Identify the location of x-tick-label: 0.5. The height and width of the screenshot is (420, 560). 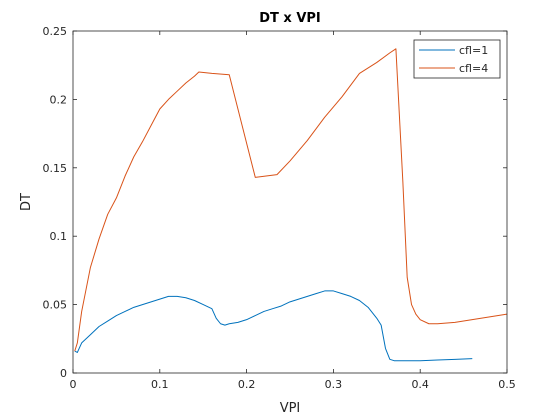
(507, 384).